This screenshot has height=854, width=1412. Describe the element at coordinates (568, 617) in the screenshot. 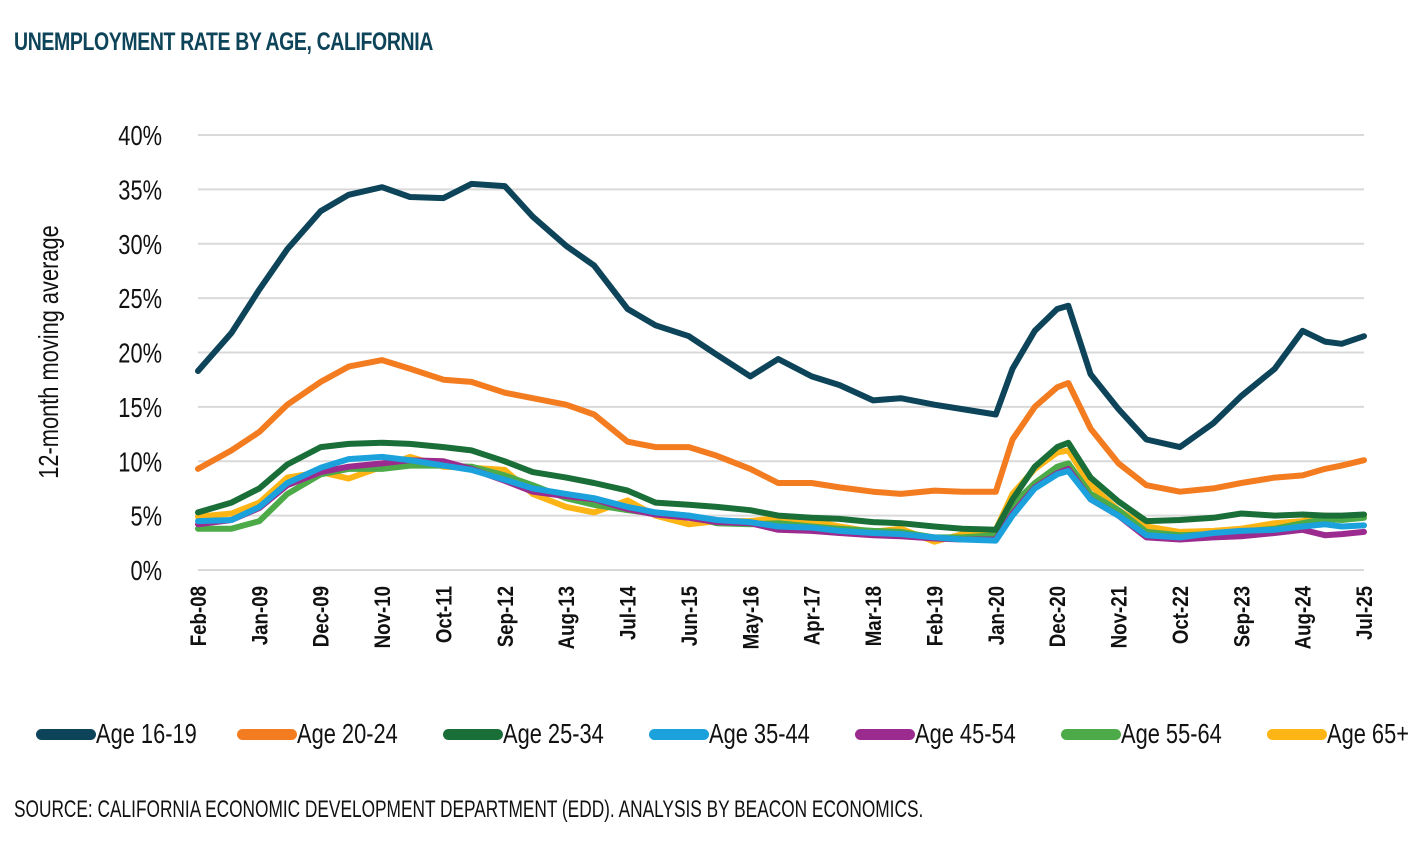

I see `x-tick-label: Aug-13` at that location.